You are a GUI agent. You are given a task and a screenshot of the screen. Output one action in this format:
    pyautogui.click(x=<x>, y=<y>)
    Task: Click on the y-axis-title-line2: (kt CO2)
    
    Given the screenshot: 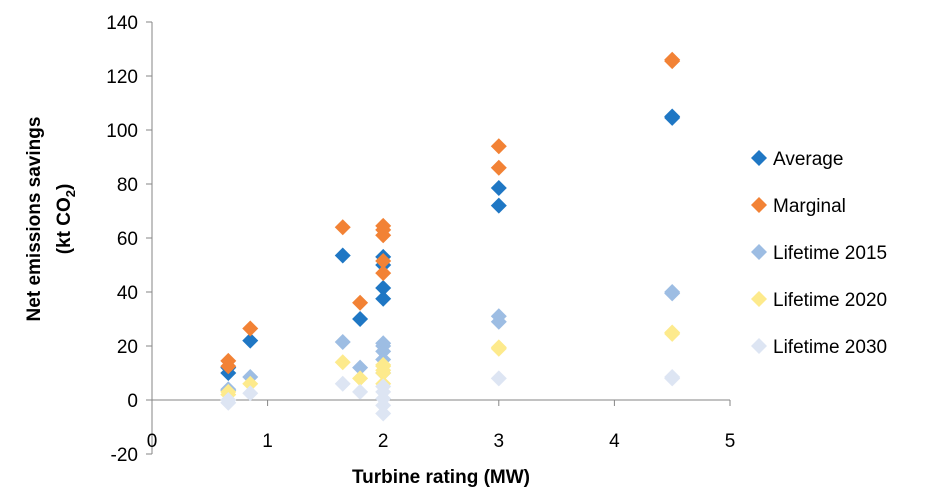 What is the action you would take?
    pyautogui.click(x=66, y=219)
    